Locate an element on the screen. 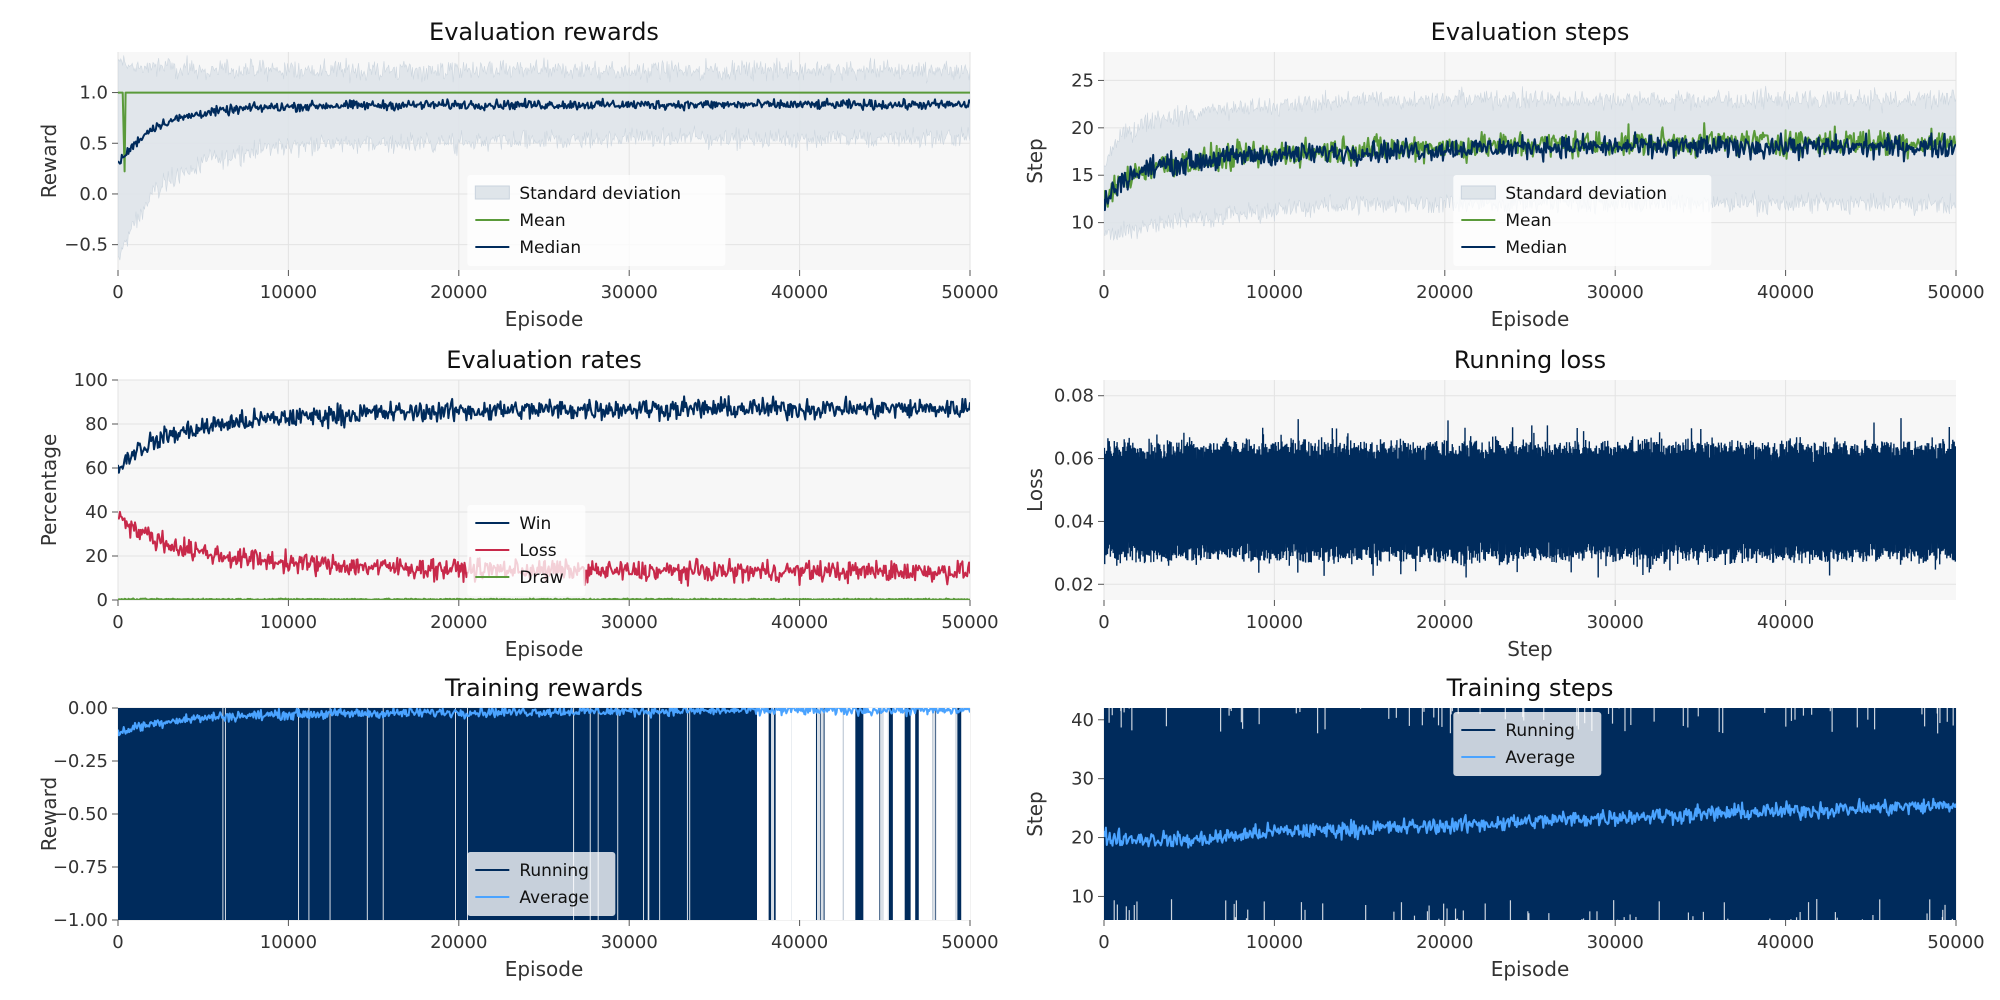 This screenshot has width=2000, height=1000. legend-label: Draw is located at coordinates (541, 578).